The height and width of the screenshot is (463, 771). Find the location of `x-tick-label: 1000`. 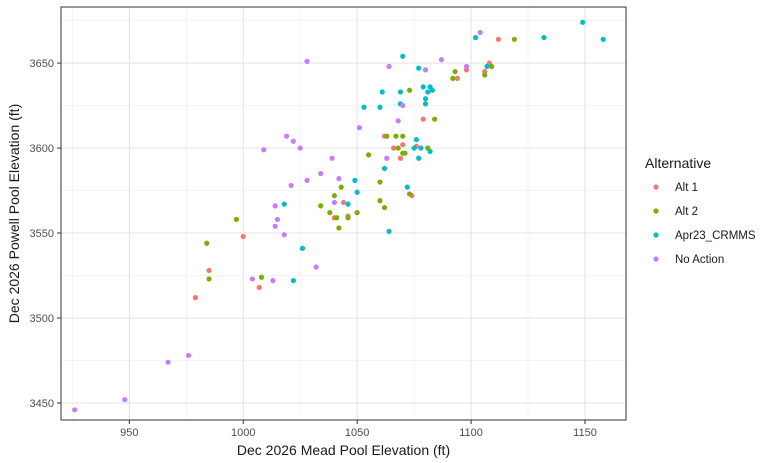

x-tick-label: 1000 is located at coordinates (243, 433).